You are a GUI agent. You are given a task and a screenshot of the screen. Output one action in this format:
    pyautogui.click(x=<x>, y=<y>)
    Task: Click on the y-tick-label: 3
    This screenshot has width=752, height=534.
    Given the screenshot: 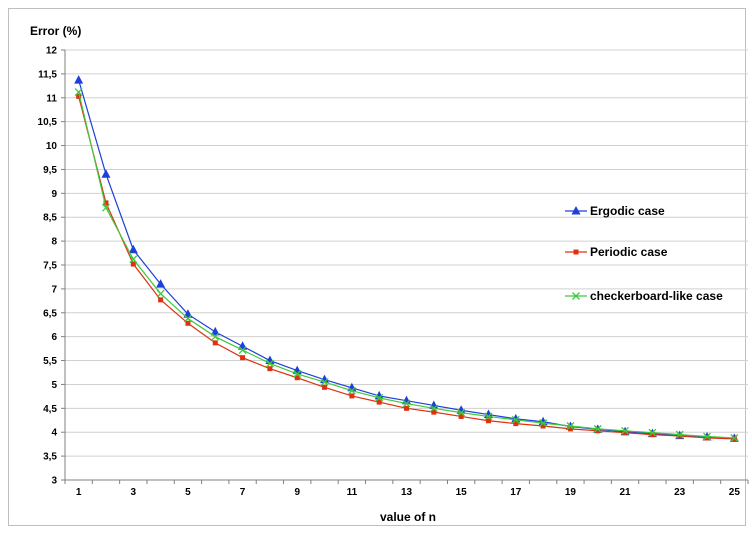 What is the action you would take?
    pyautogui.click(x=54, y=481)
    